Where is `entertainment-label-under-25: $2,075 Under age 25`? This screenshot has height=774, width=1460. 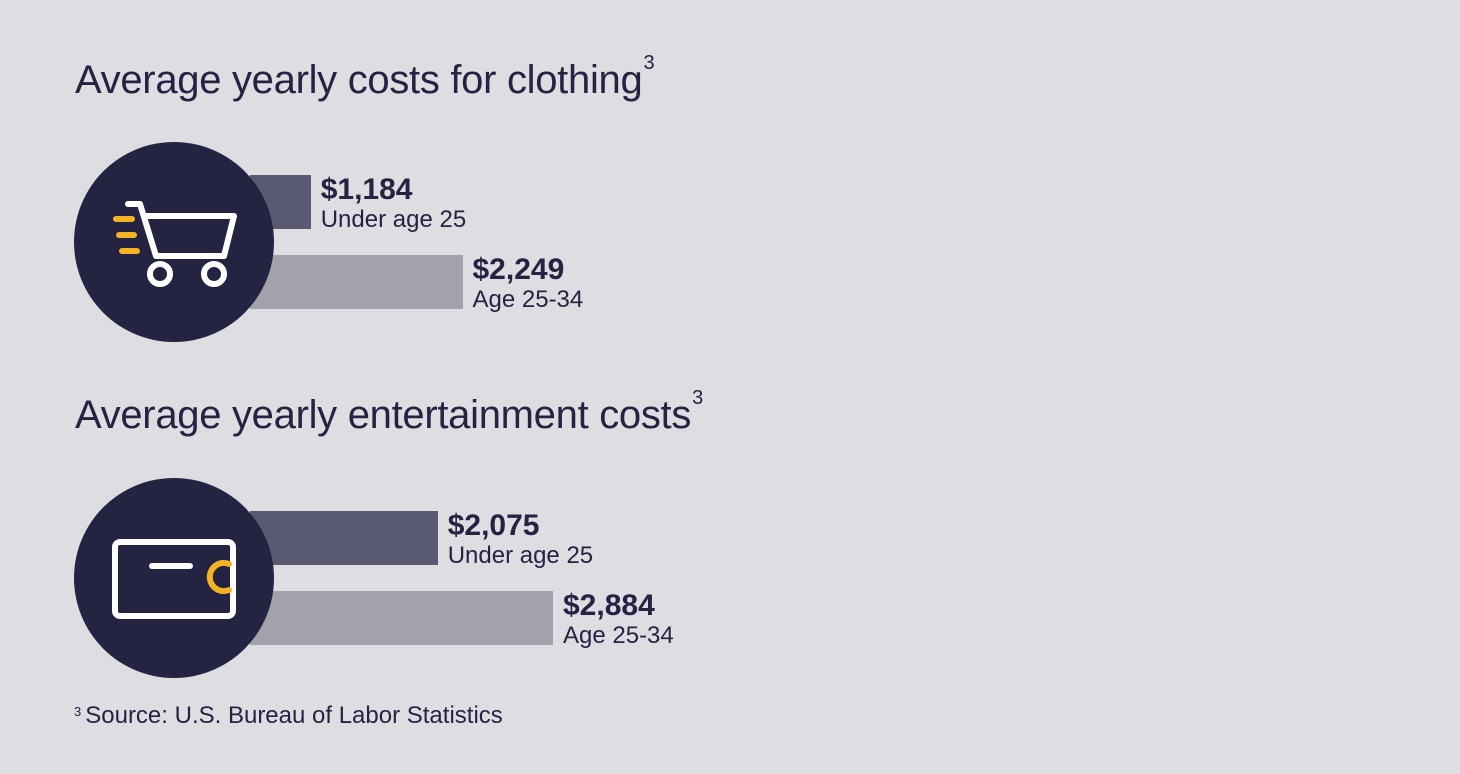 entertainment-label-under-25: $2,075 Under age 25 is located at coordinates (520, 540).